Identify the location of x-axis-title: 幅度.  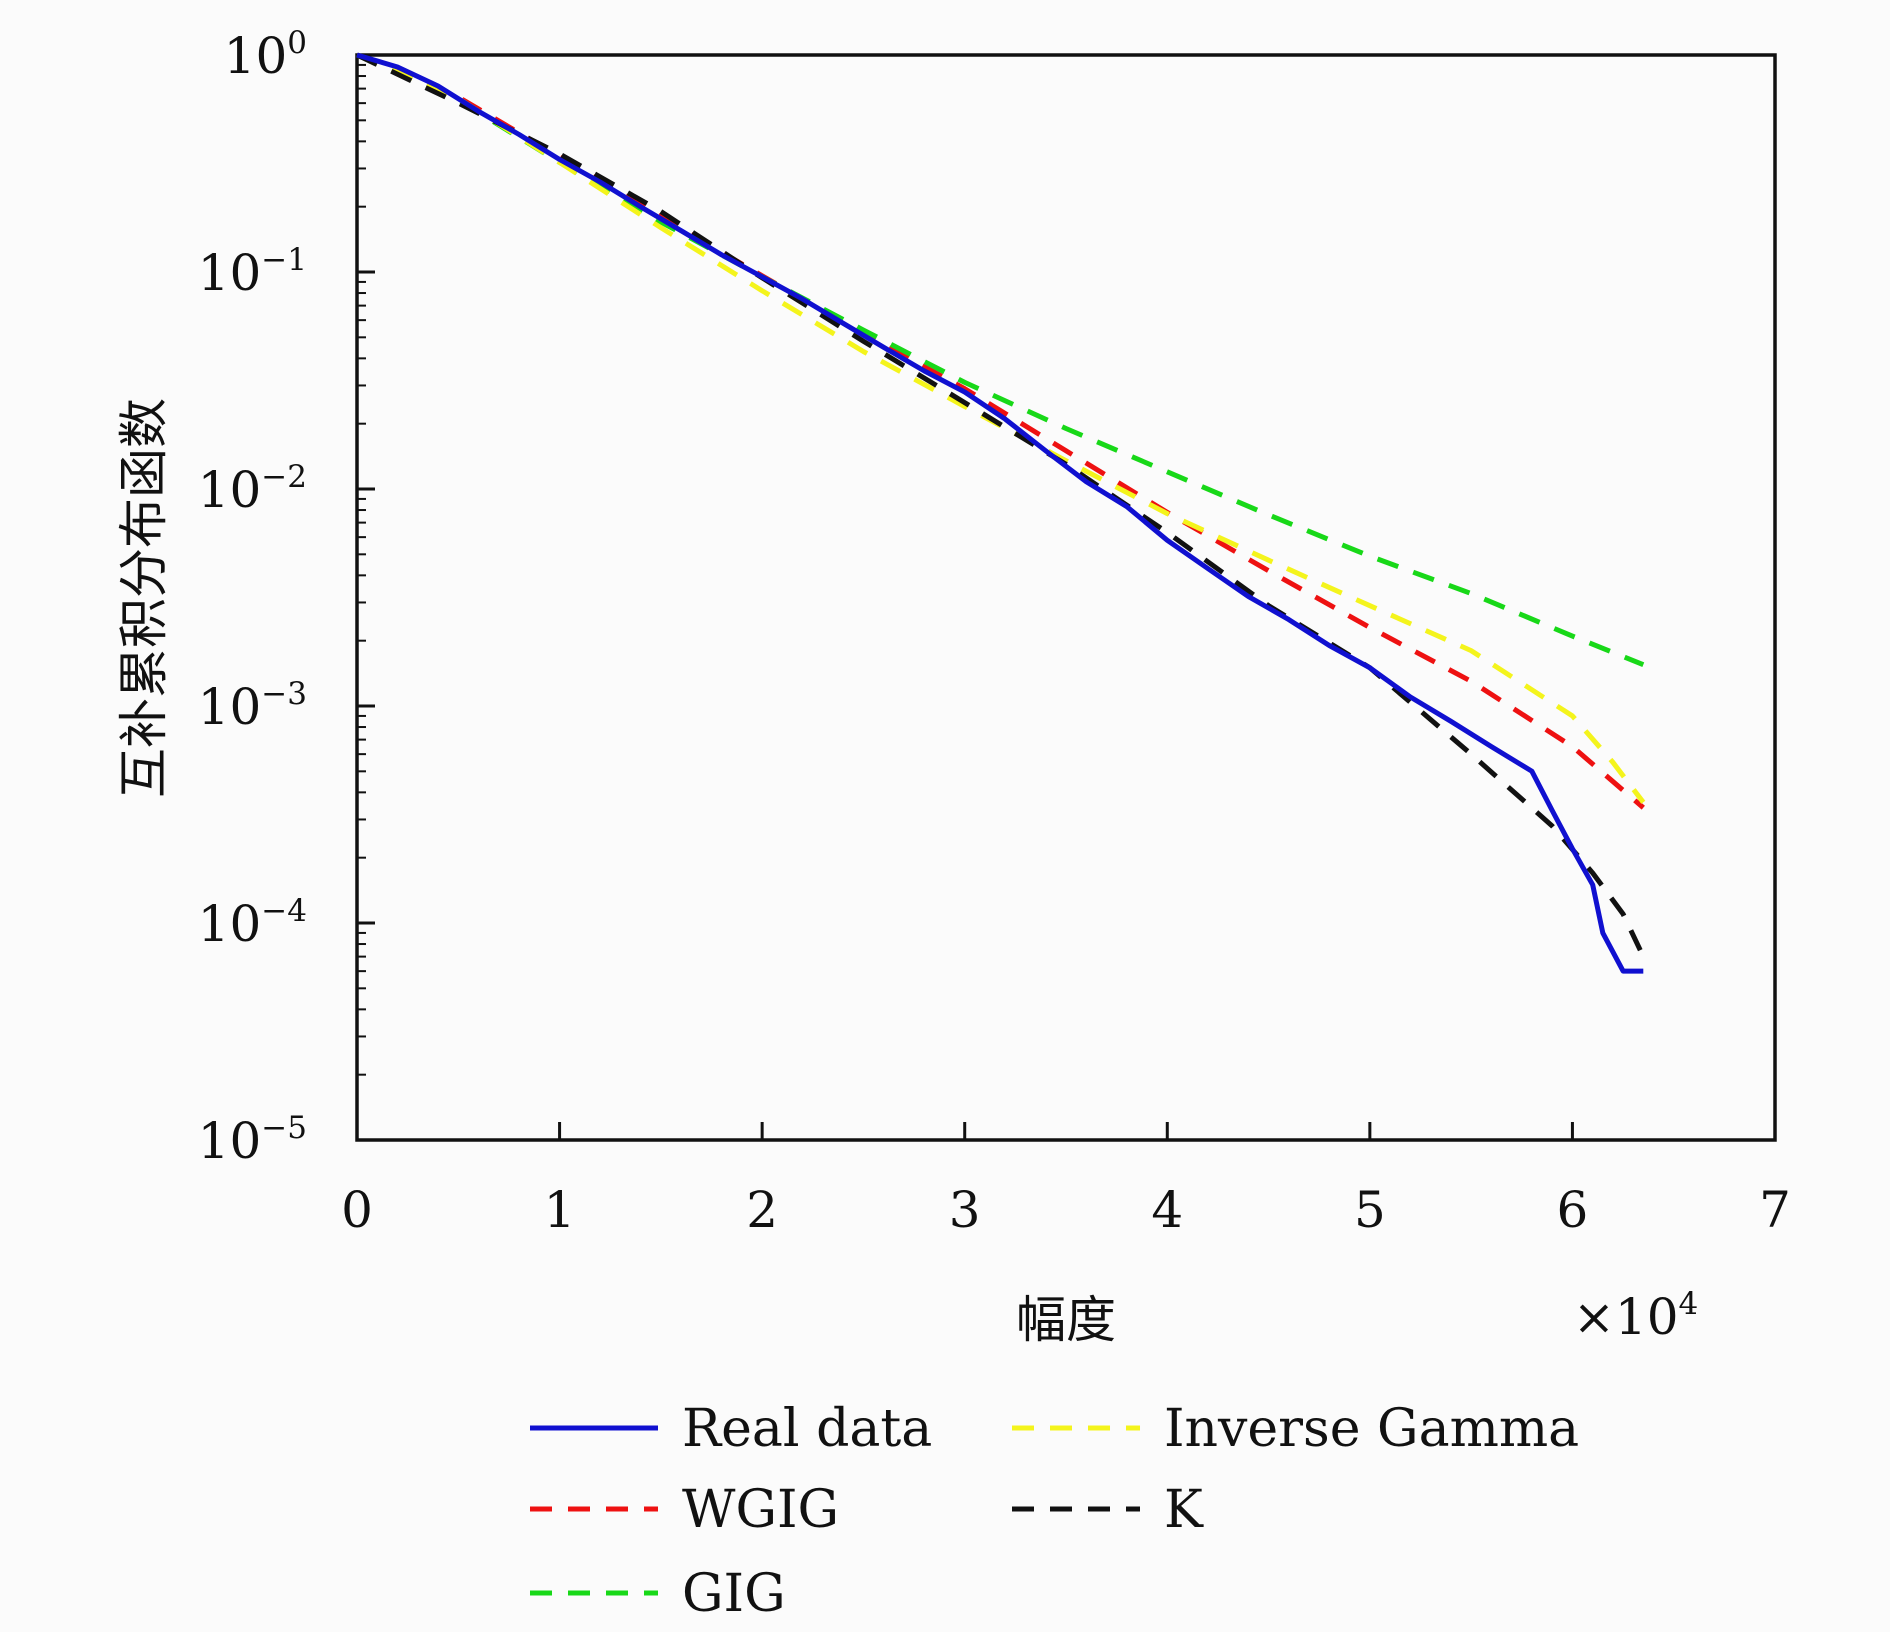
(1066, 1320).